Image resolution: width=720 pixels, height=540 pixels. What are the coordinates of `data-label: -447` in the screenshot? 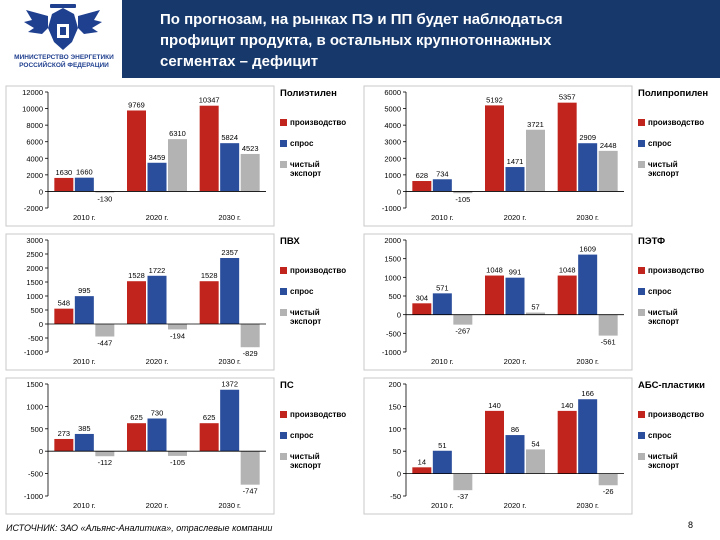 It's located at (104, 343).